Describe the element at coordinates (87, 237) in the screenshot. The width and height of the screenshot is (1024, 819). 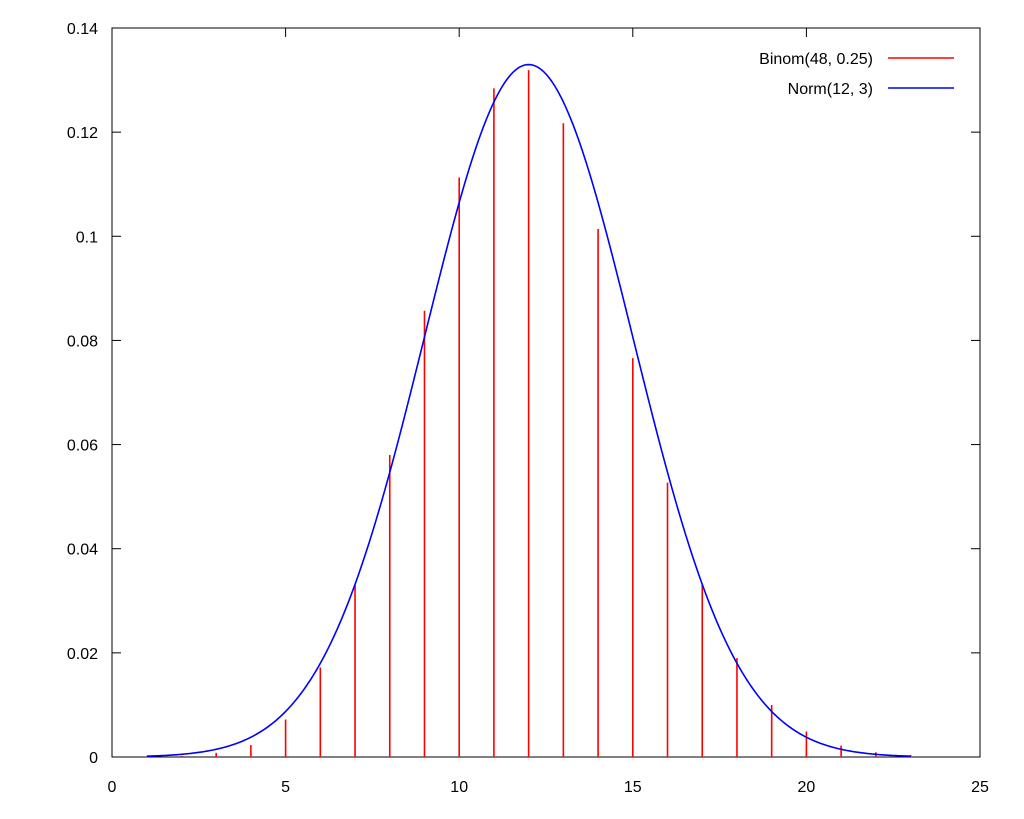
I see `y-tick-label: 0.1` at that location.